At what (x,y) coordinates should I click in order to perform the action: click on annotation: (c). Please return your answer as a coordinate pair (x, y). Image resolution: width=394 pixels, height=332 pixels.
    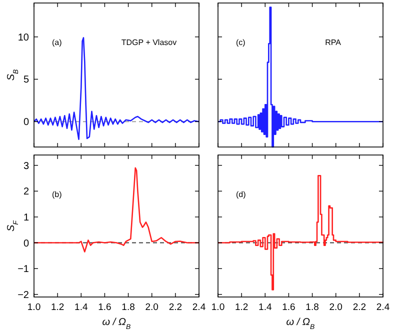
    Looking at the image, I should click on (241, 42).